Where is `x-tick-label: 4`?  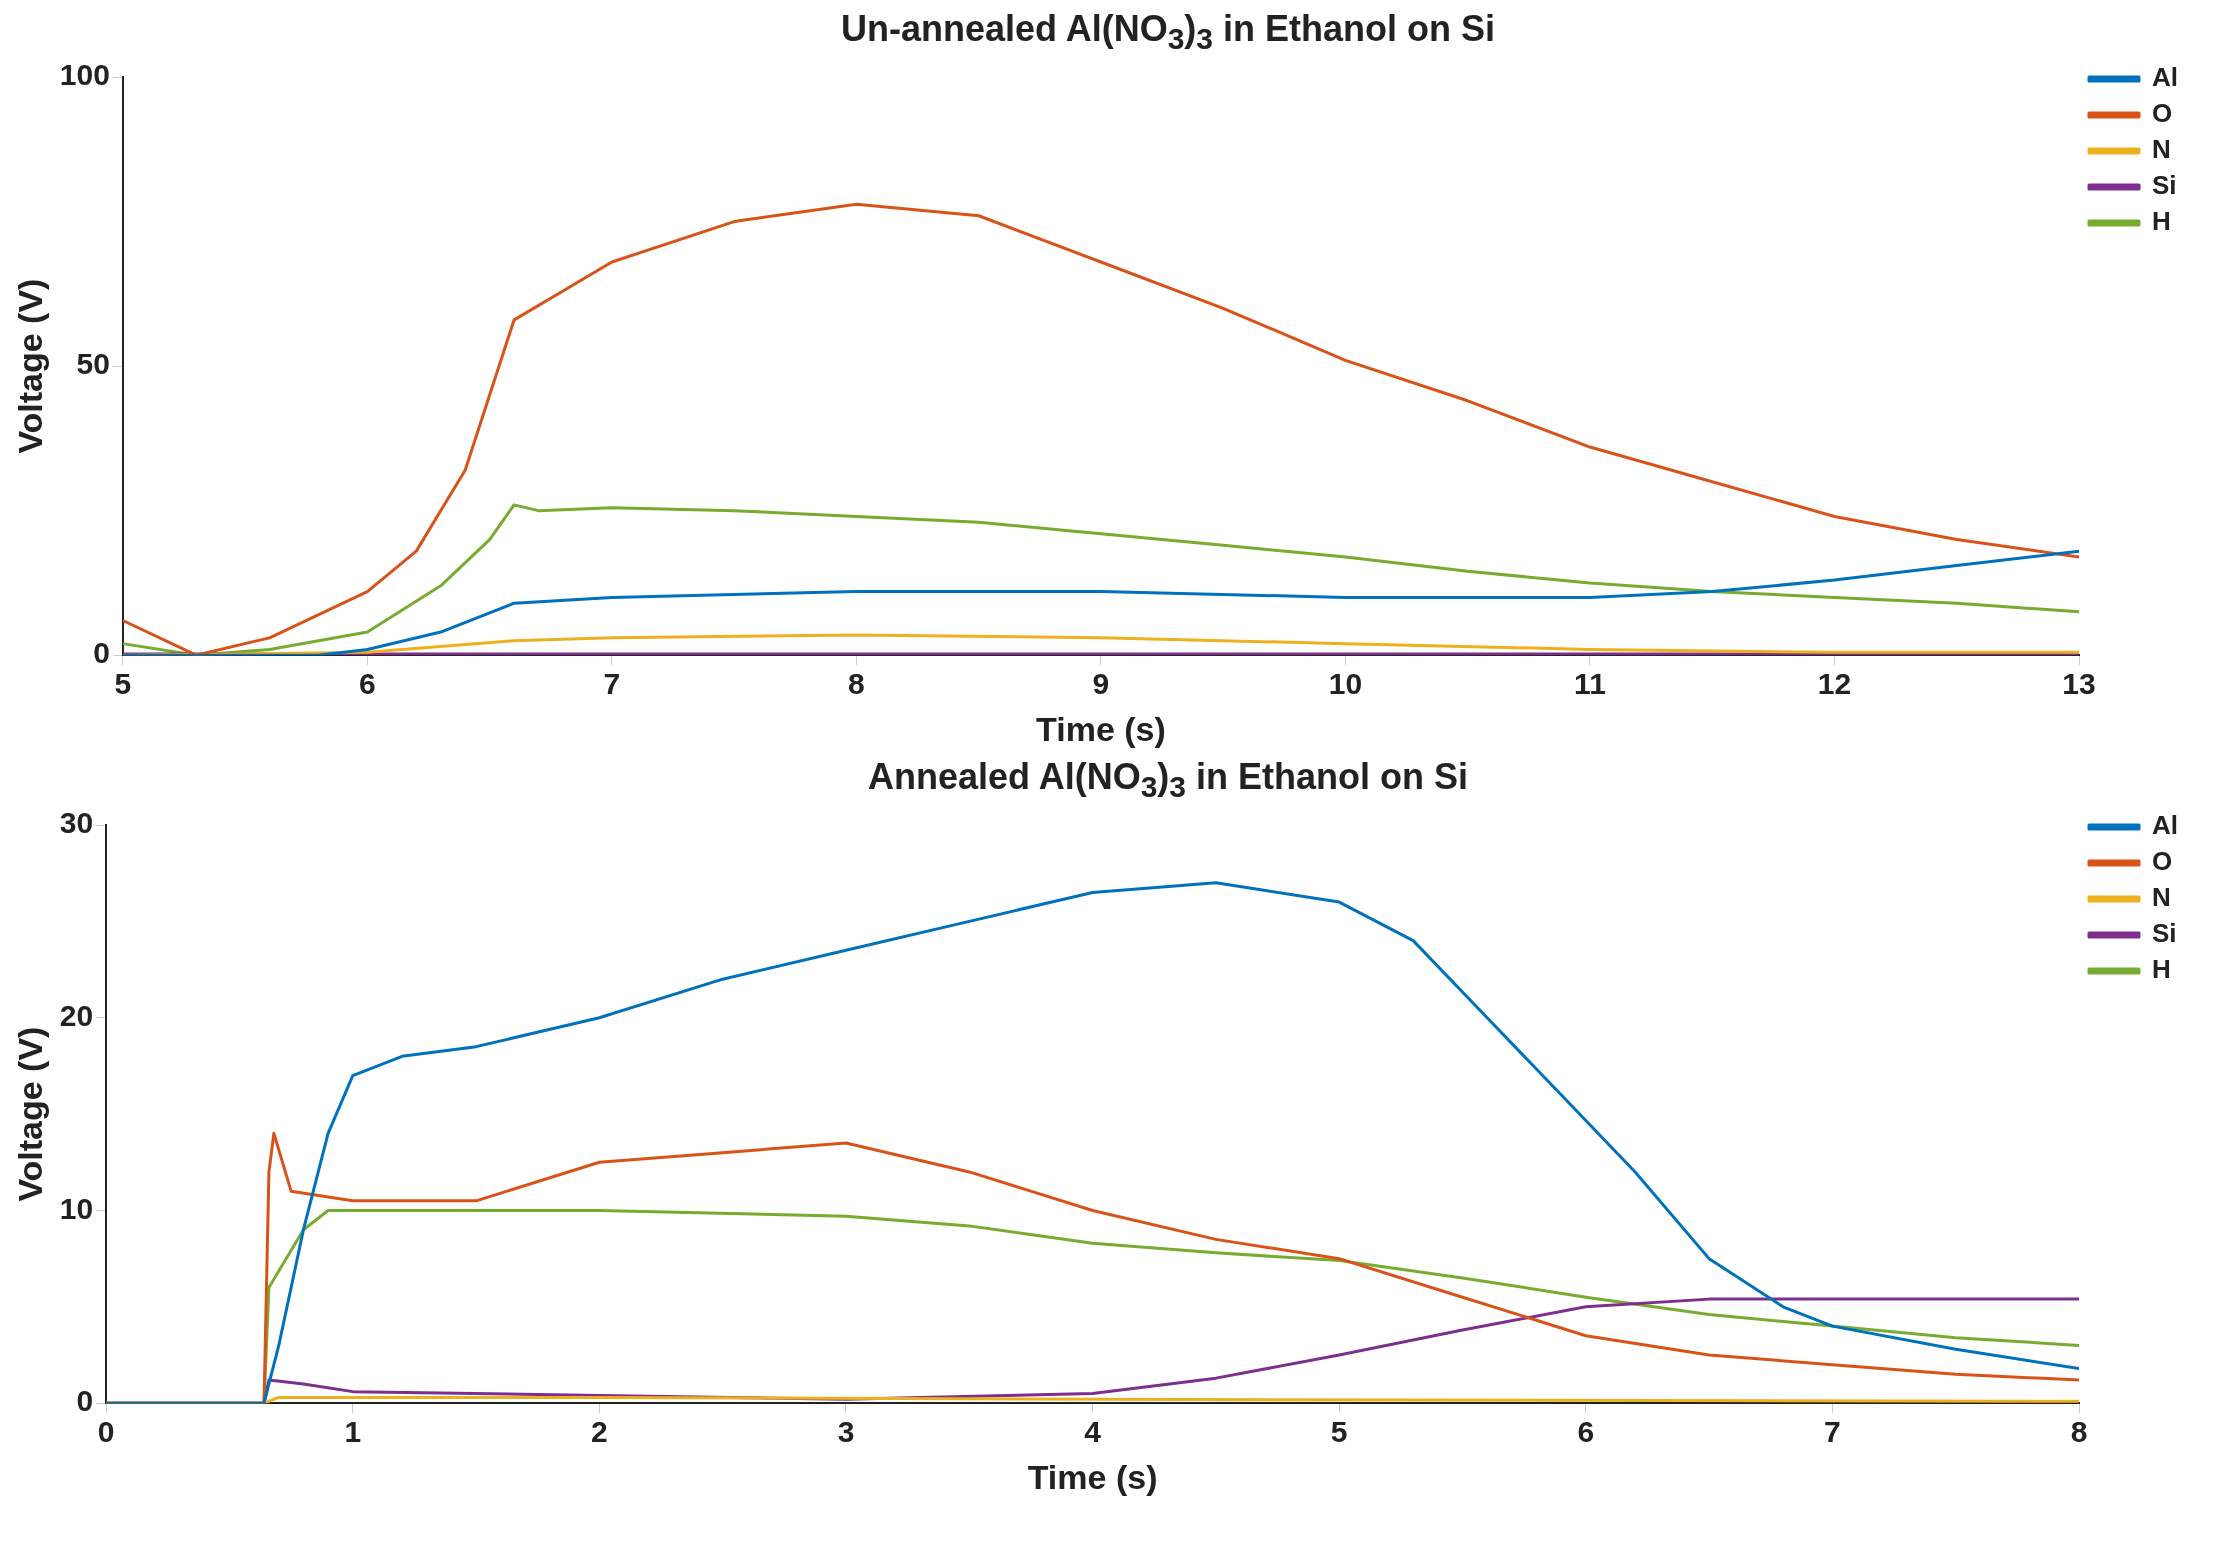
x-tick-label: 4 is located at coordinates (1093, 1432).